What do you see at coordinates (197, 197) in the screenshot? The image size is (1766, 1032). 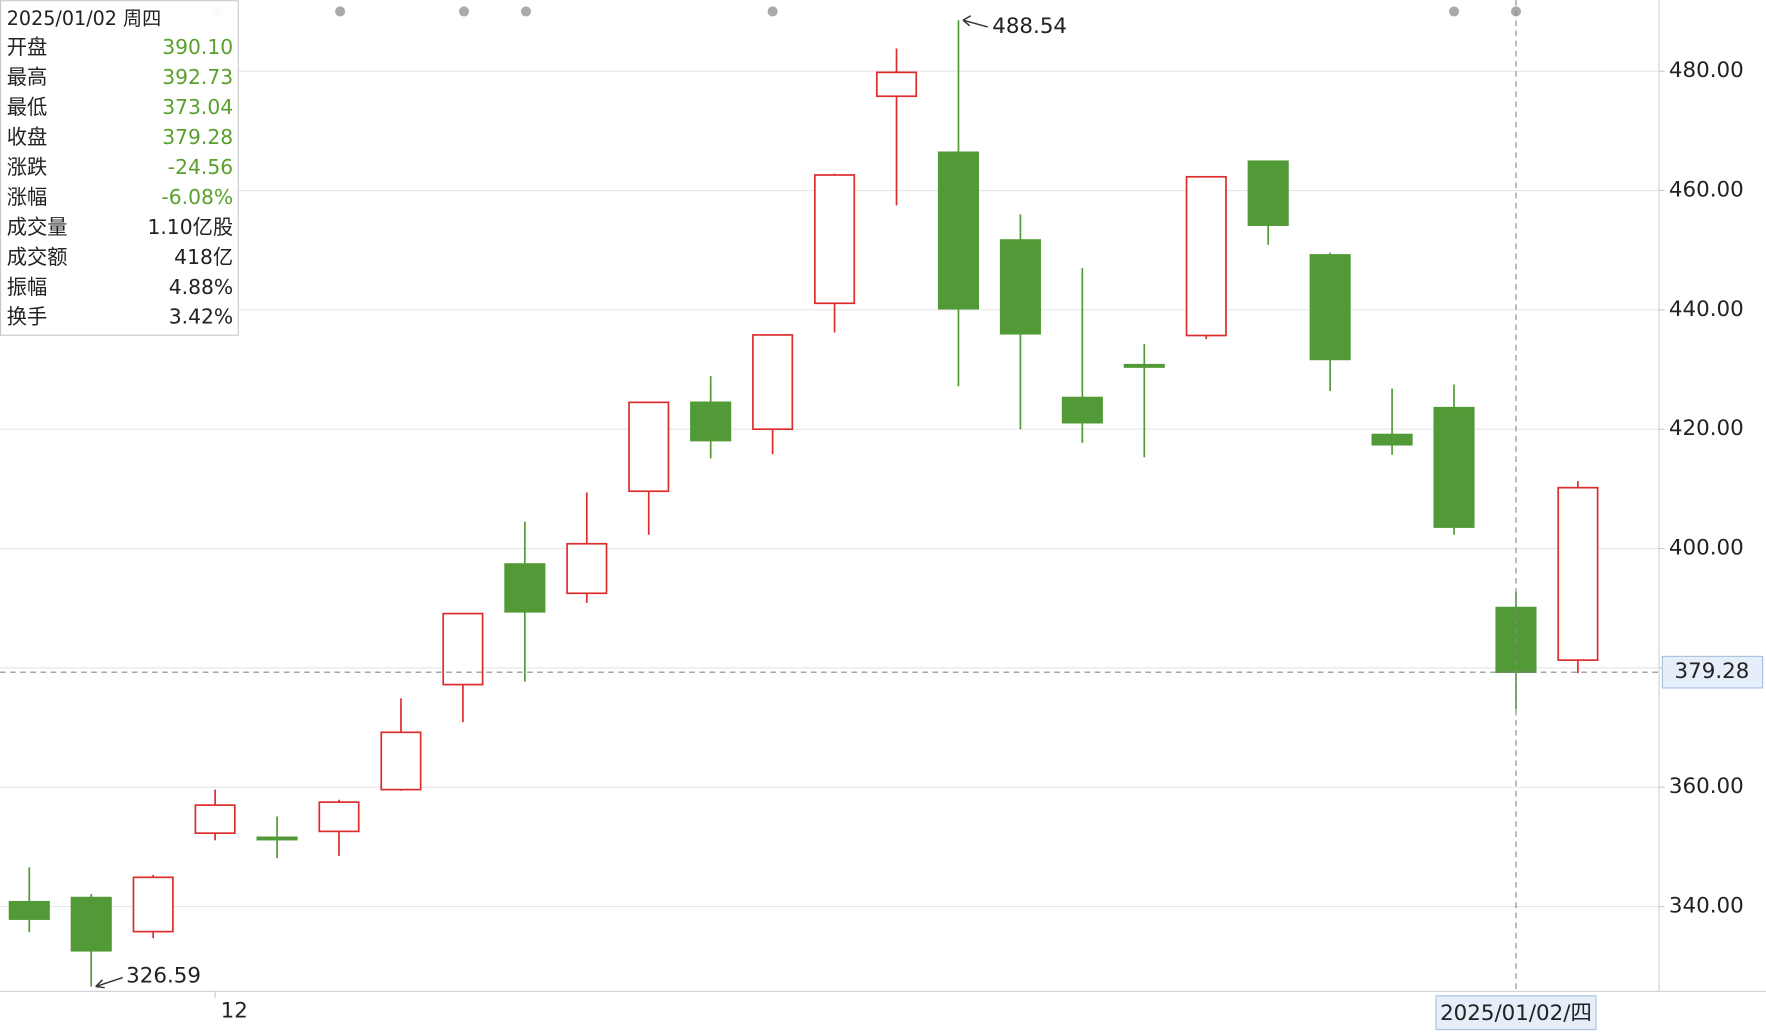 I see `info-value: -6.08%` at bounding box center [197, 197].